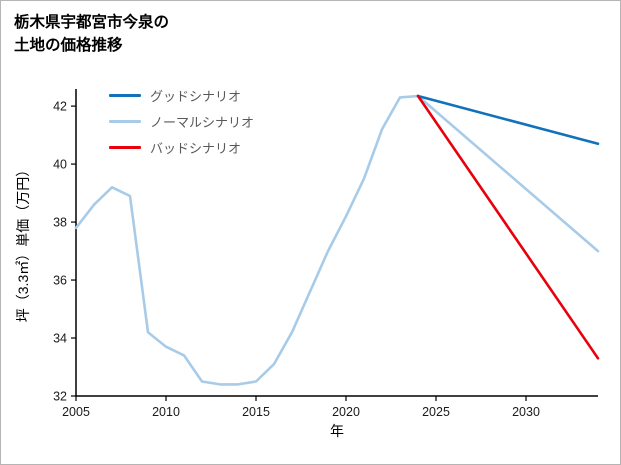  Describe the element at coordinates (125, 95) in the screenshot. I see `legend-line-swatch-good` at that location.